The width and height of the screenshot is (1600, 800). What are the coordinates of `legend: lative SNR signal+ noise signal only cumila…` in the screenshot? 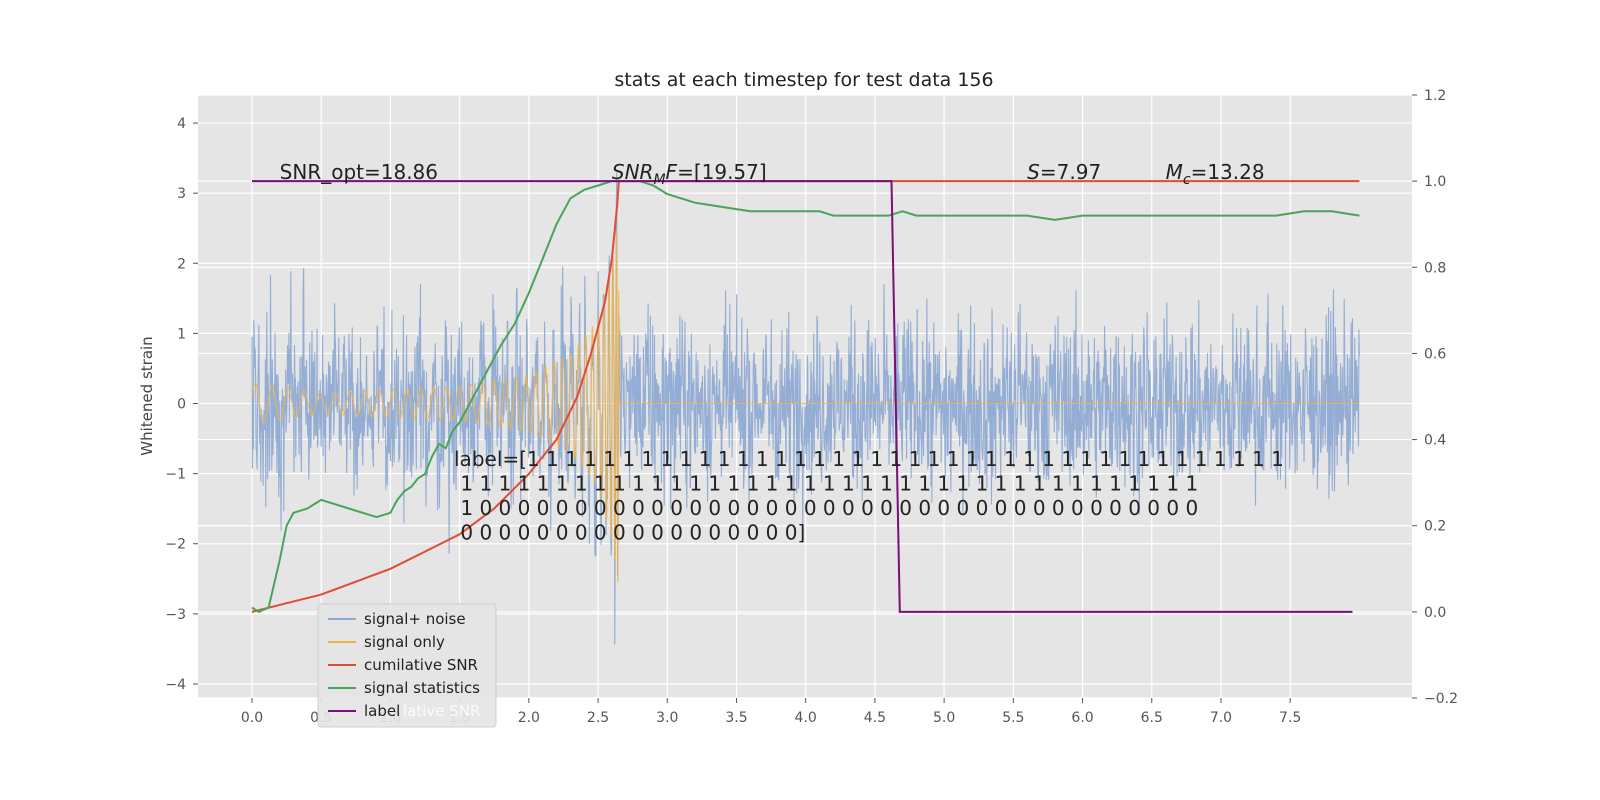 It's located at (407, 665).